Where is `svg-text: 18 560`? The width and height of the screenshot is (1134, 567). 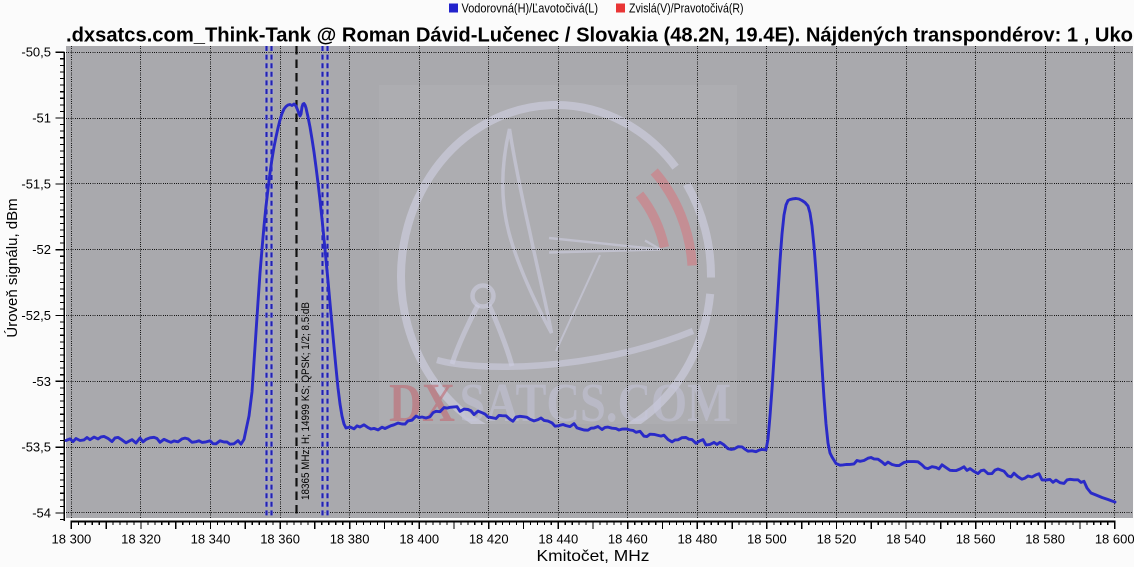
svg-text: 18 560 is located at coordinates (976, 539).